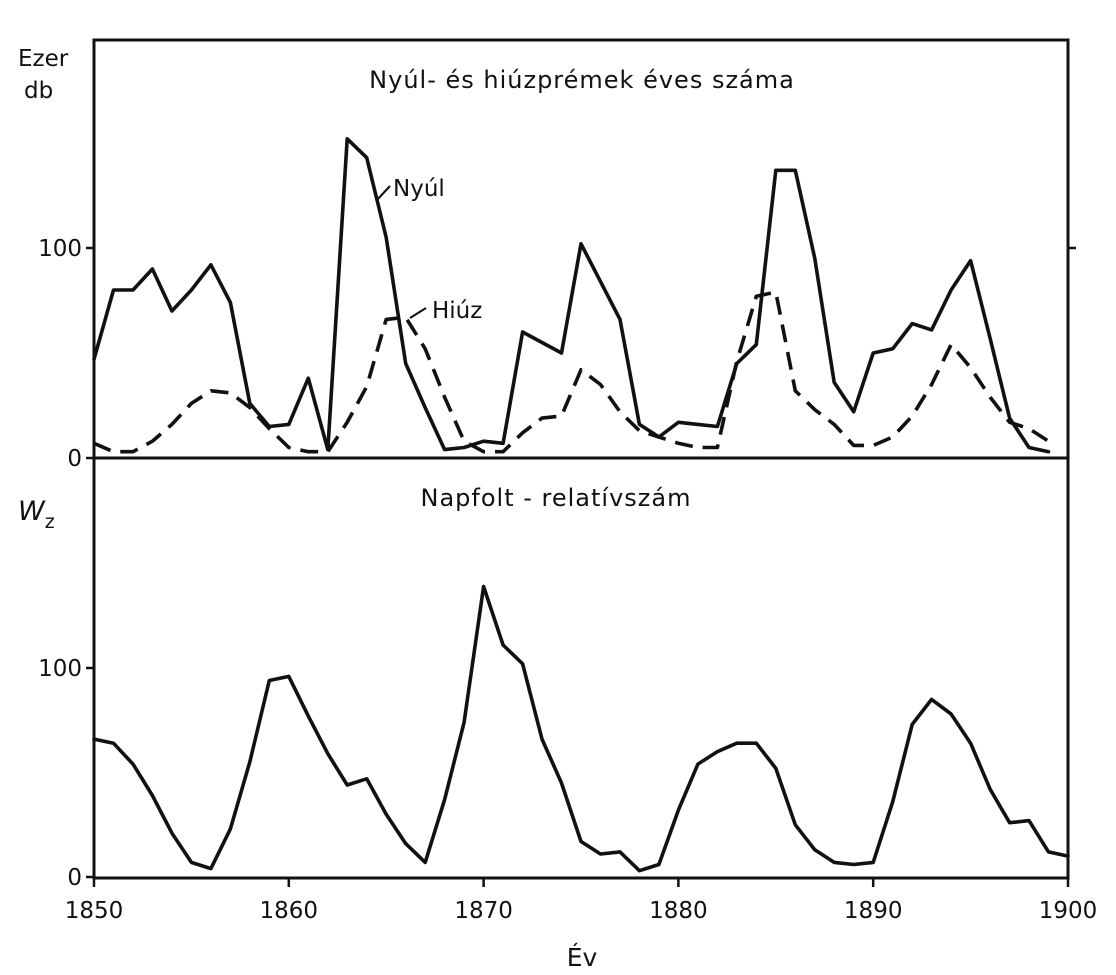 The width and height of the screenshot is (1116, 975). Describe the element at coordinates (873, 911) in the screenshot. I see `x-tick-label: 1890` at that location.